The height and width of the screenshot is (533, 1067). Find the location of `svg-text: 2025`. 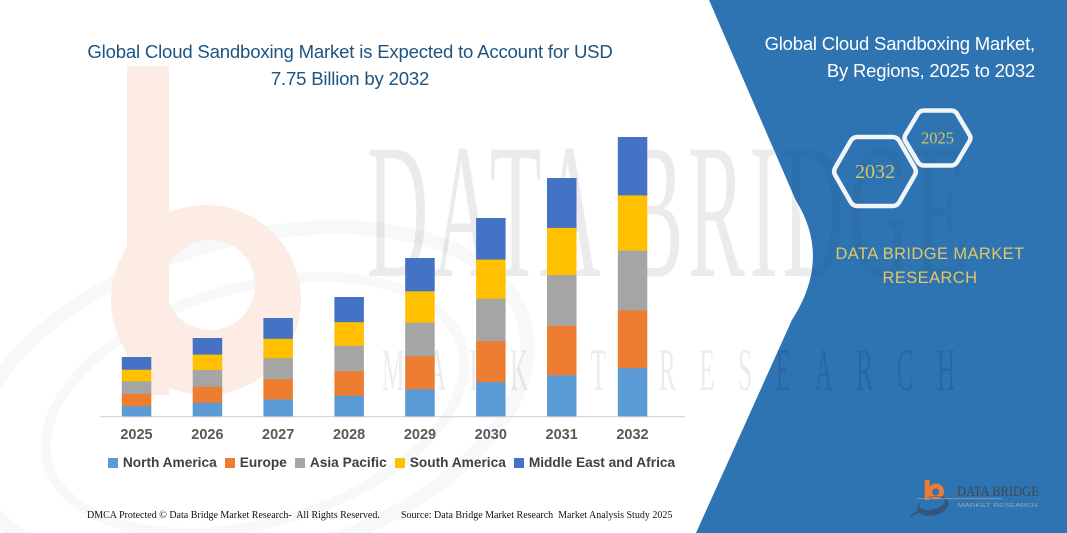

svg-text: 2025 is located at coordinates (937, 138).